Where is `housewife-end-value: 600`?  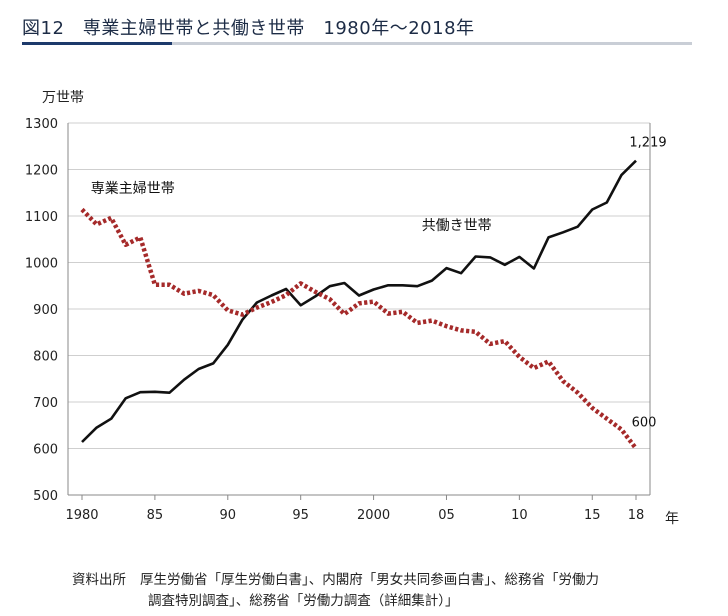 housewife-end-value: 600 is located at coordinates (644, 423).